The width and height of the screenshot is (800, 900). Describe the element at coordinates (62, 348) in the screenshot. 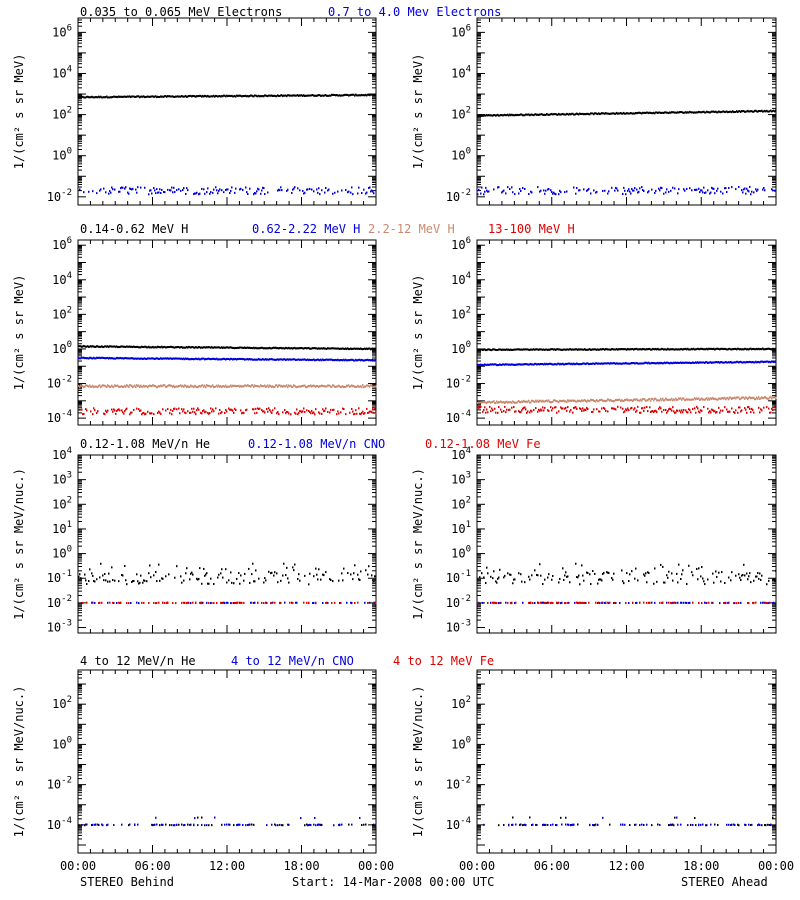

I see `y-tick-label: 100` at that location.